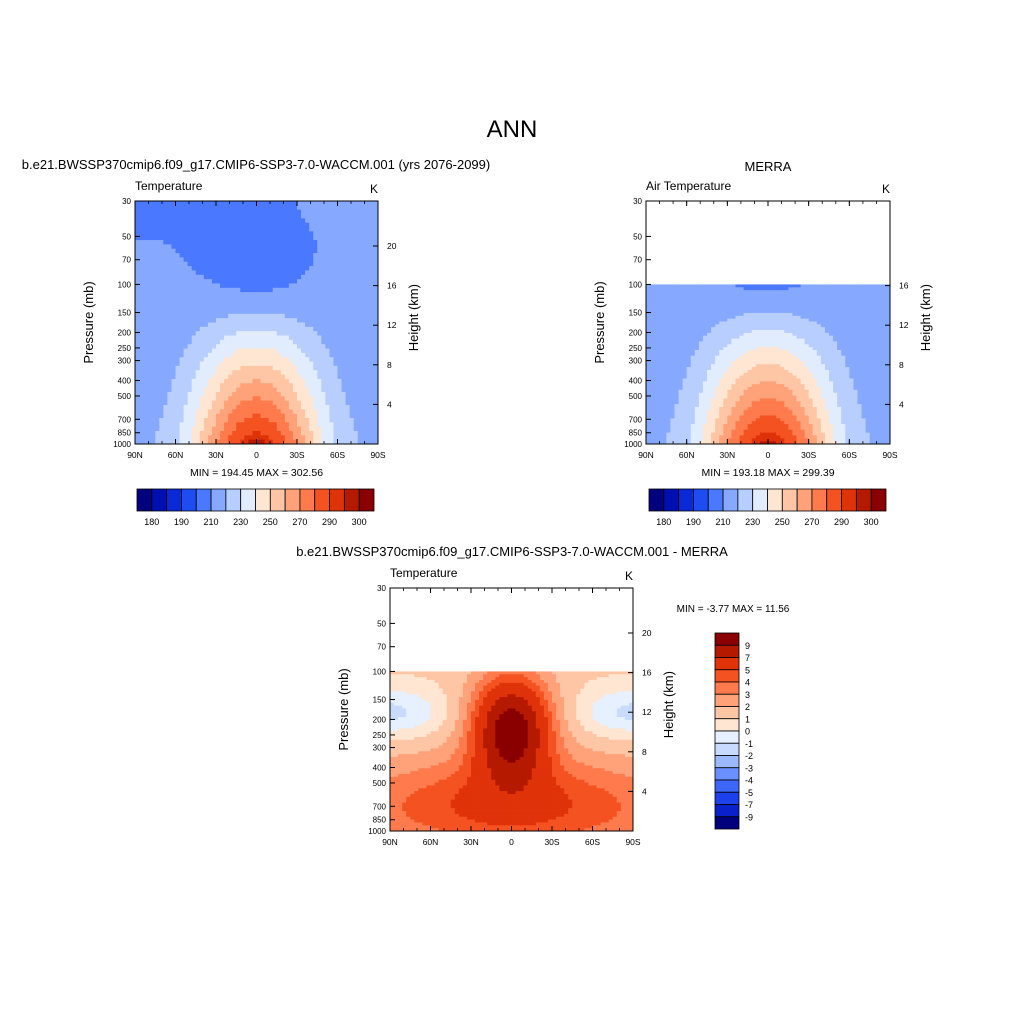  I want to click on x-tick-label: 90S, so click(377, 455).